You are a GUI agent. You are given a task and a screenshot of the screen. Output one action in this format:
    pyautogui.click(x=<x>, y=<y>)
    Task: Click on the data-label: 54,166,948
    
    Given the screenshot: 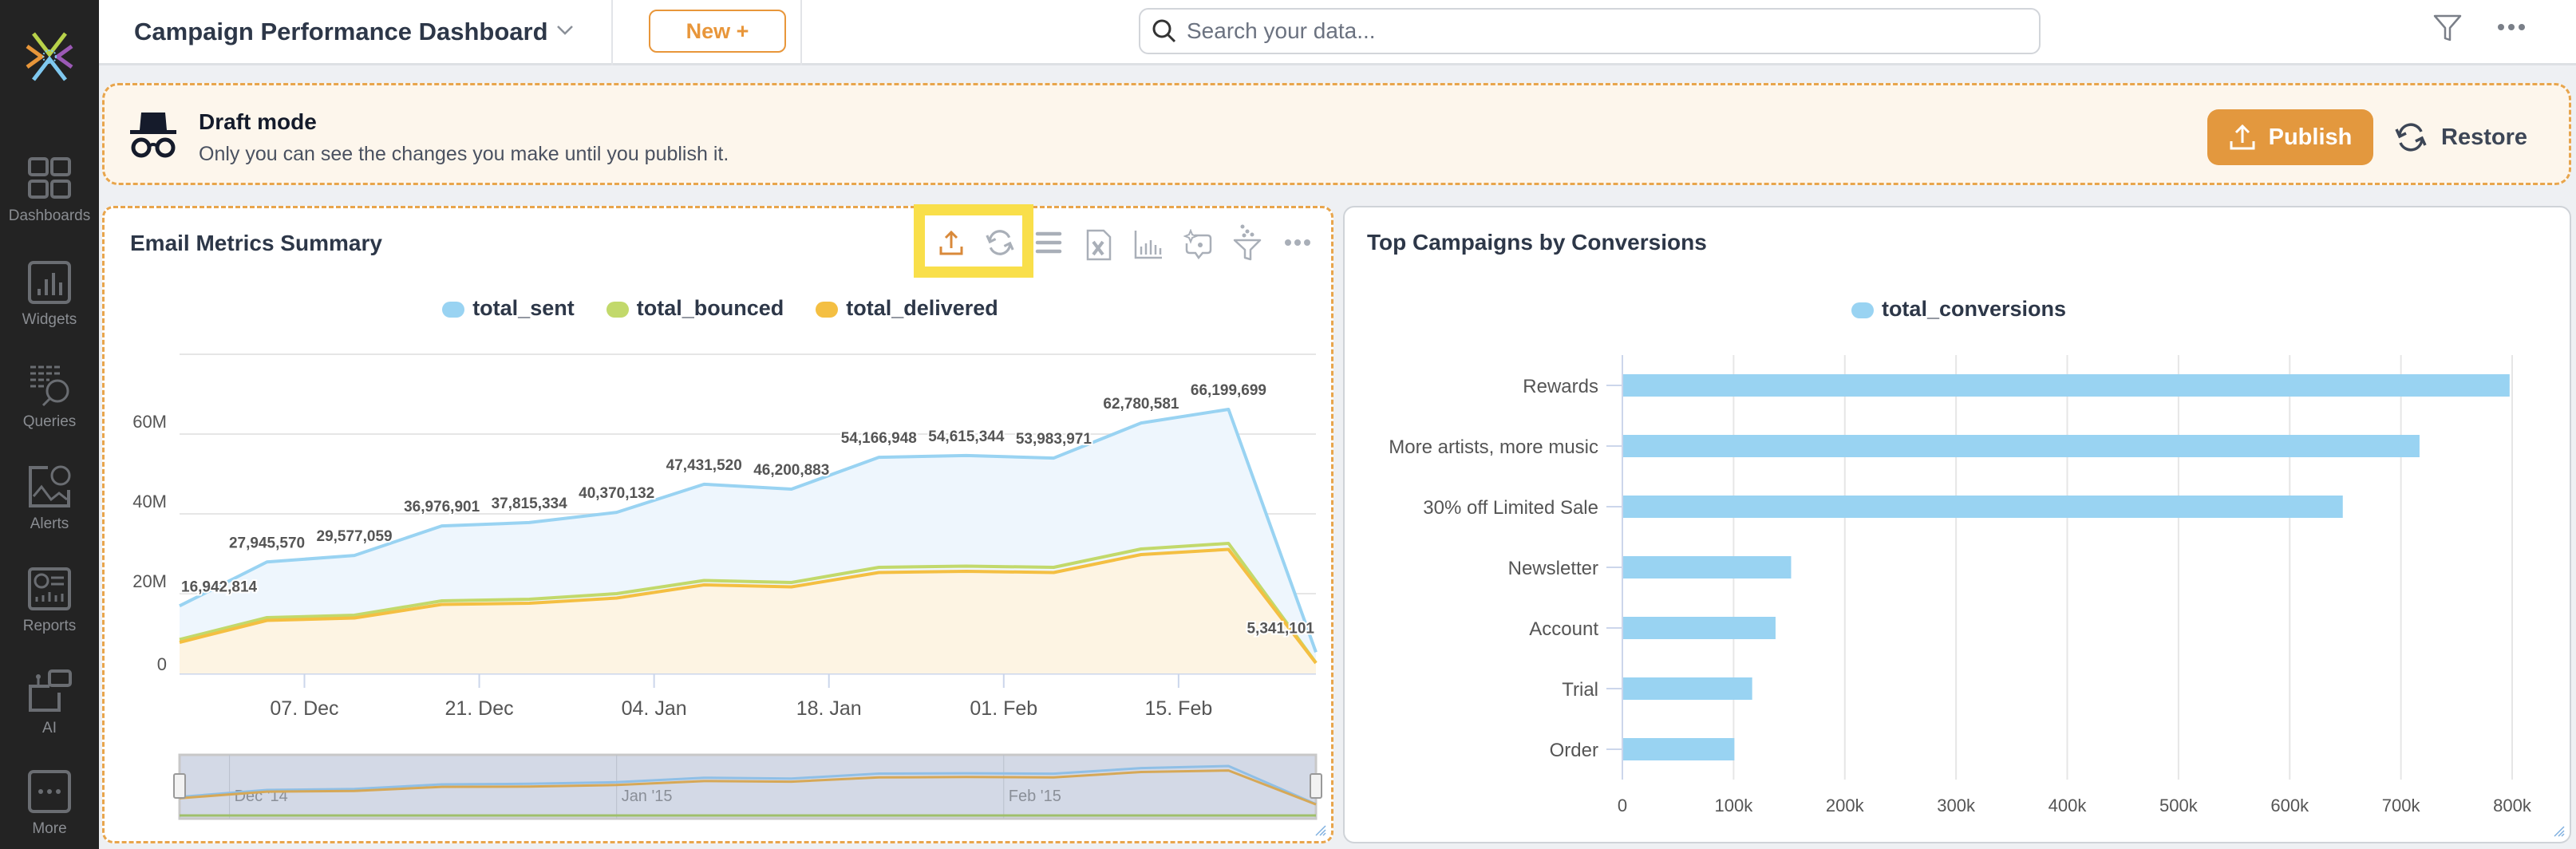 What is the action you would take?
    pyautogui.click(x=879, y=439)
    